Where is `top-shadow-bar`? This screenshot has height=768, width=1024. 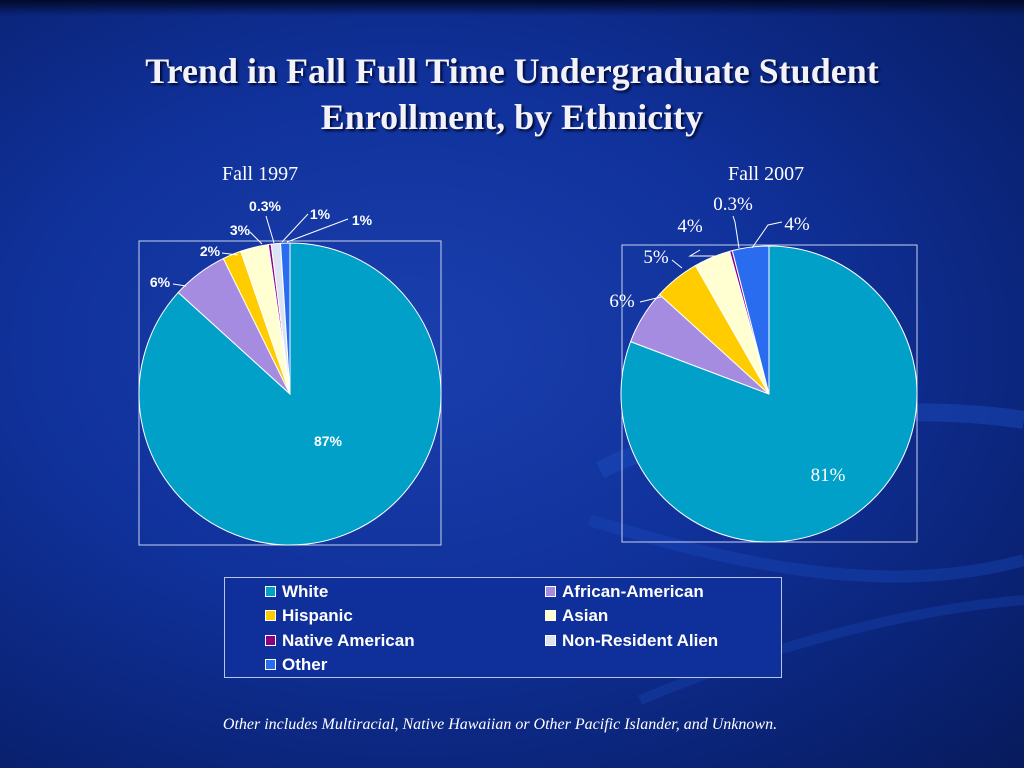
top-shadow-bar is located at coordinates (512, 8).